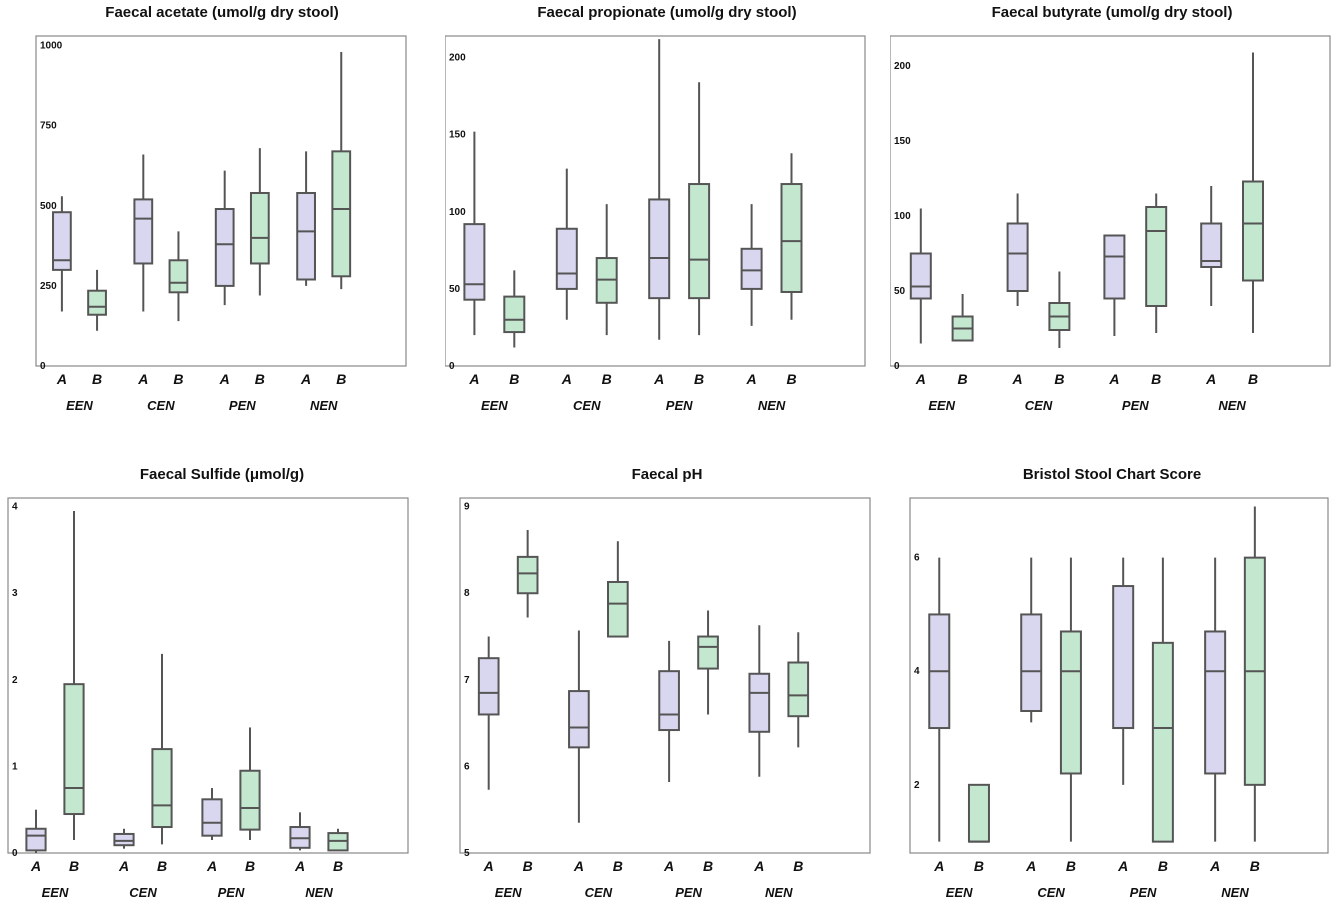  Describe the element at coordinates (48, 126) in the screenshot. I see `y-tick-label: 750` at that location.